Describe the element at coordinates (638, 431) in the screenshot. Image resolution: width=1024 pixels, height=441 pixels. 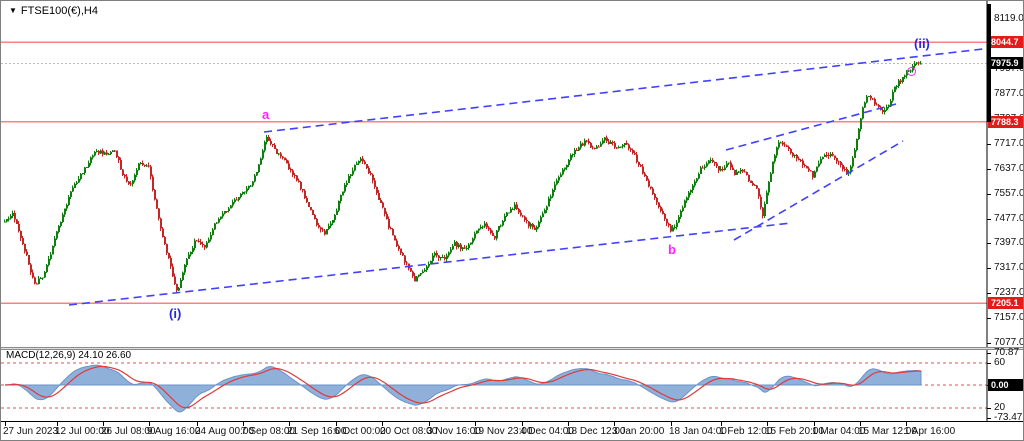
I see `time-tick-label: 3 Jan 20:00` at that location.